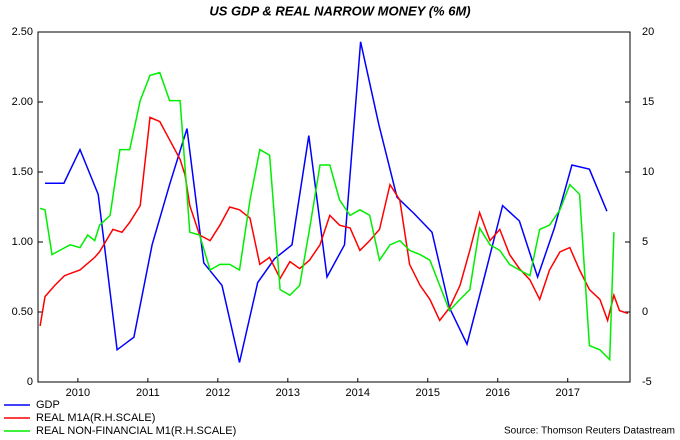 The height and width of the screenshot is (440, 680). I want to click on y2-tick-label: -5, so click(647, 382).